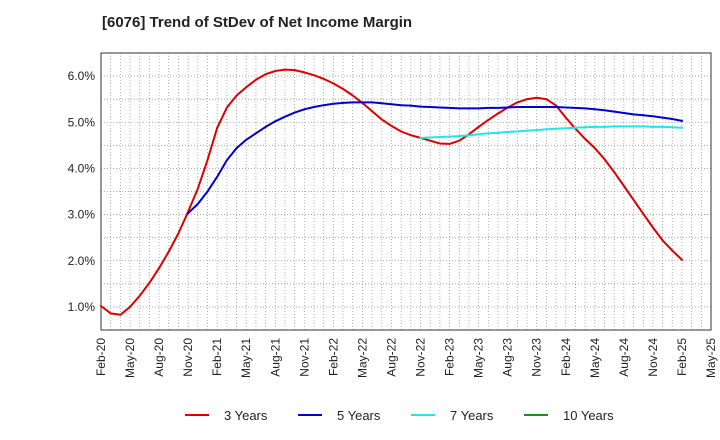 The height and width of the screenshot is (440, 720). What do you see at coordinates (188, 357) in the screenshot?
I see `x-tick-label: Nov-20` at bounding box center [188, 357].